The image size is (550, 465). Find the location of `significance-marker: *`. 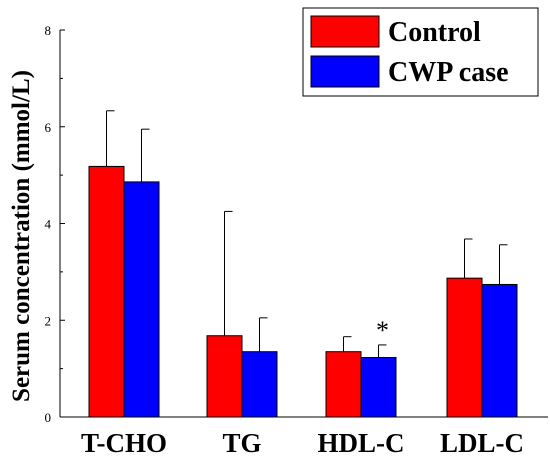

significance-marker: * is located at coordinates (382, 330).